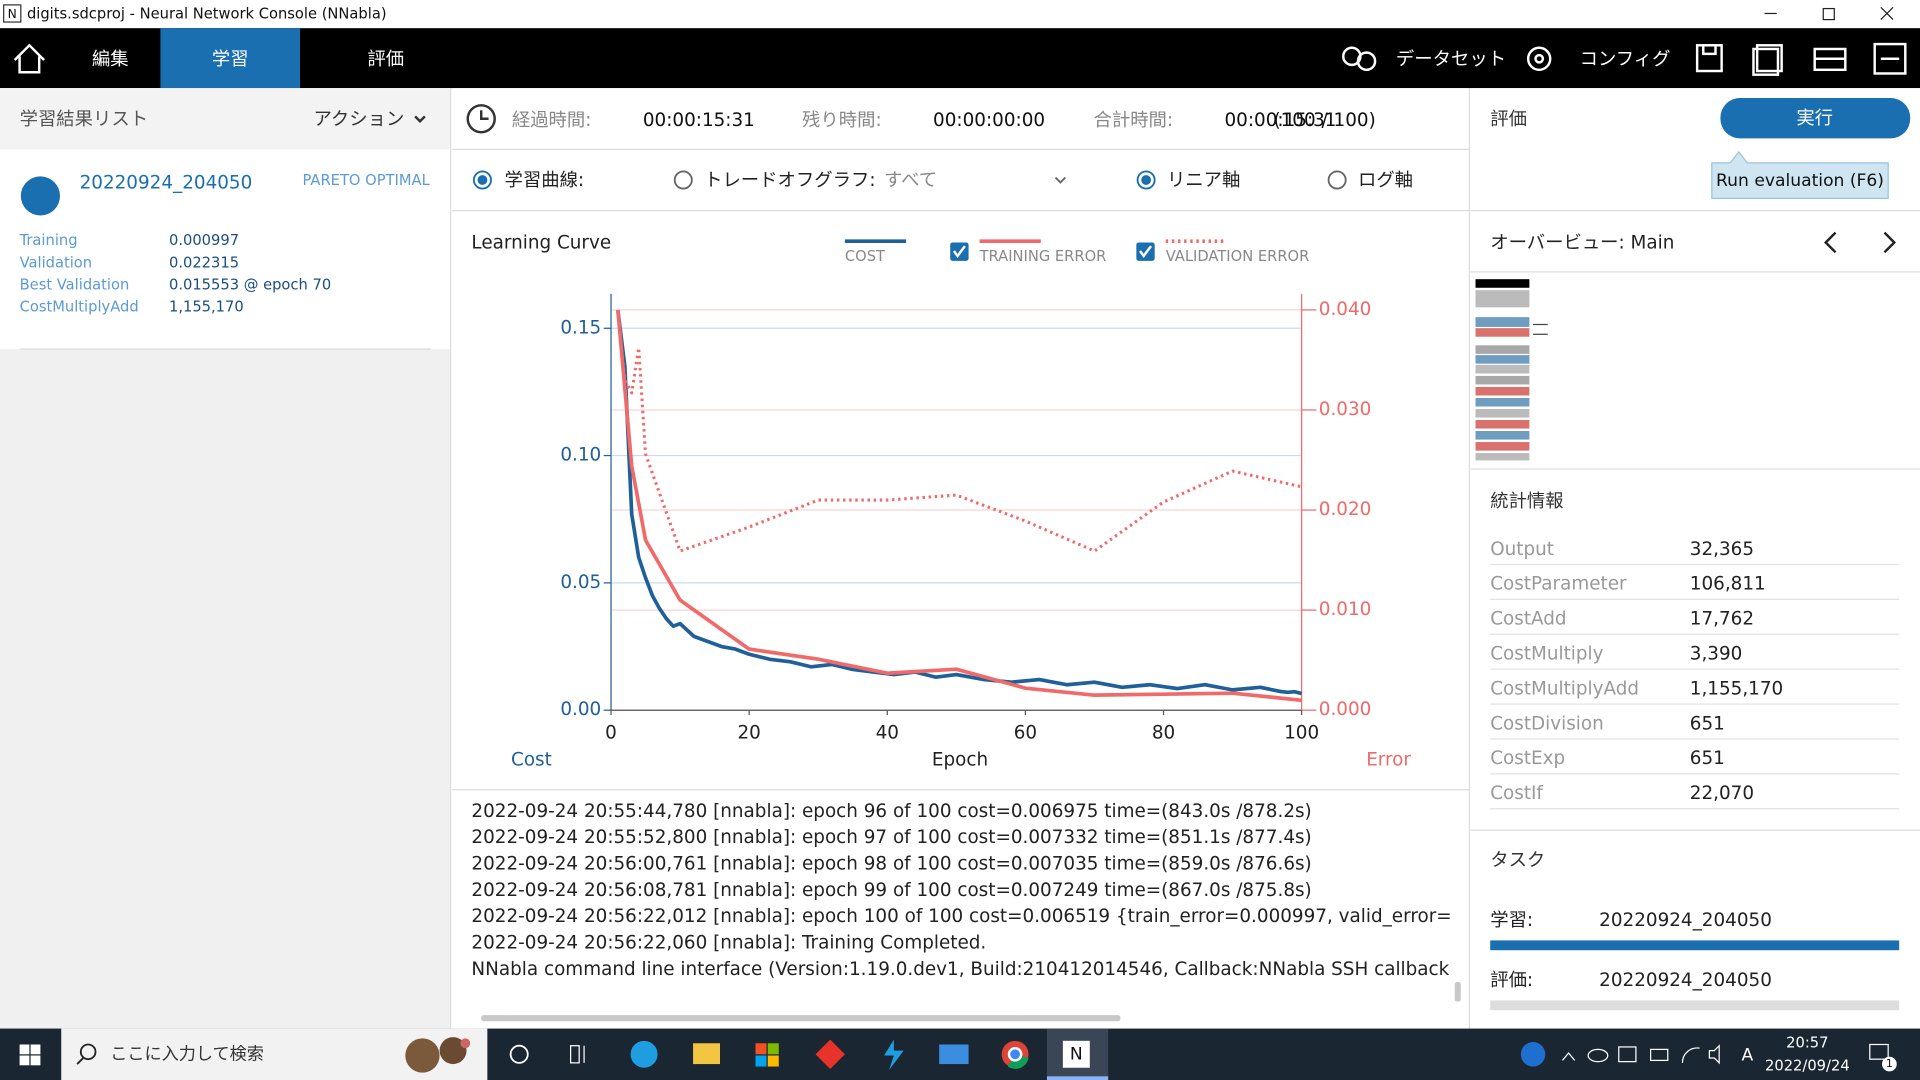  I want to click on legend-label: COST, so click(865, 256).